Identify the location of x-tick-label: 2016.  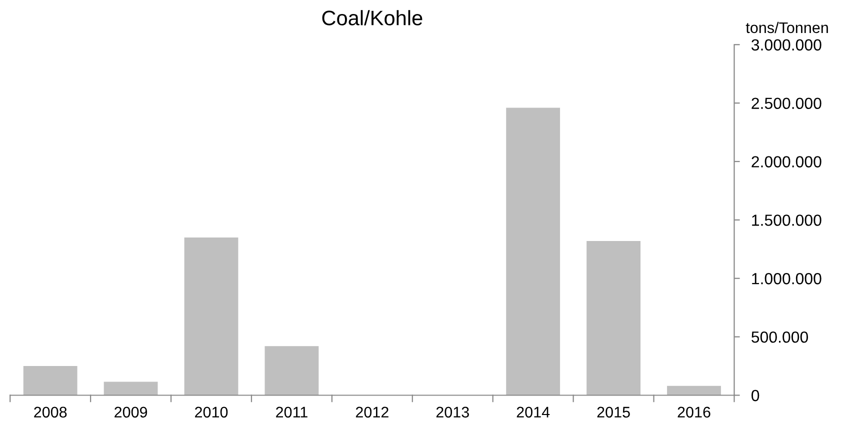
(694, 412).